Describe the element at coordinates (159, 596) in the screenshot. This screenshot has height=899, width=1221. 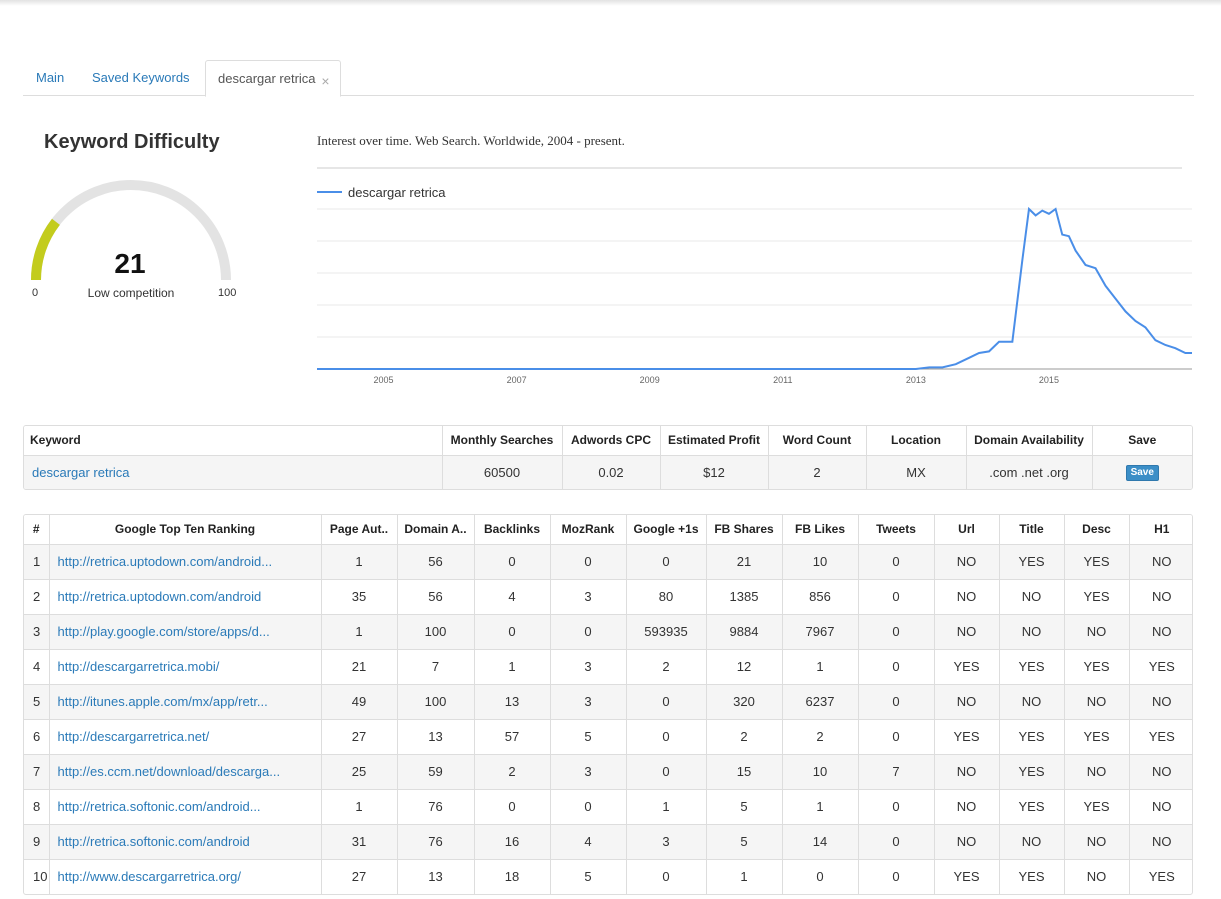
I see `ranking-url-link: http://retrica.uptodown.com/android` at that location.